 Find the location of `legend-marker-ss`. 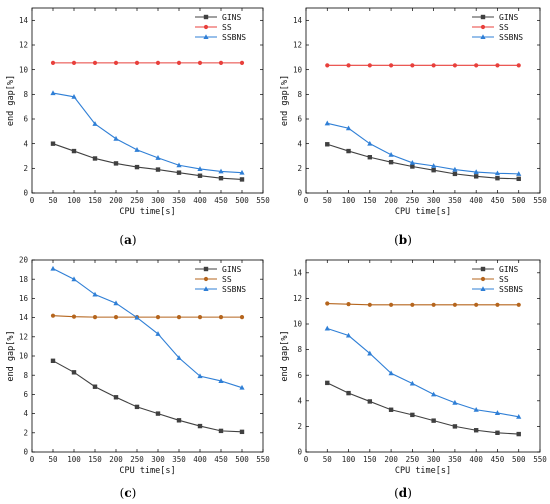

legend-marker-ss is located at coordinates (206, 279).